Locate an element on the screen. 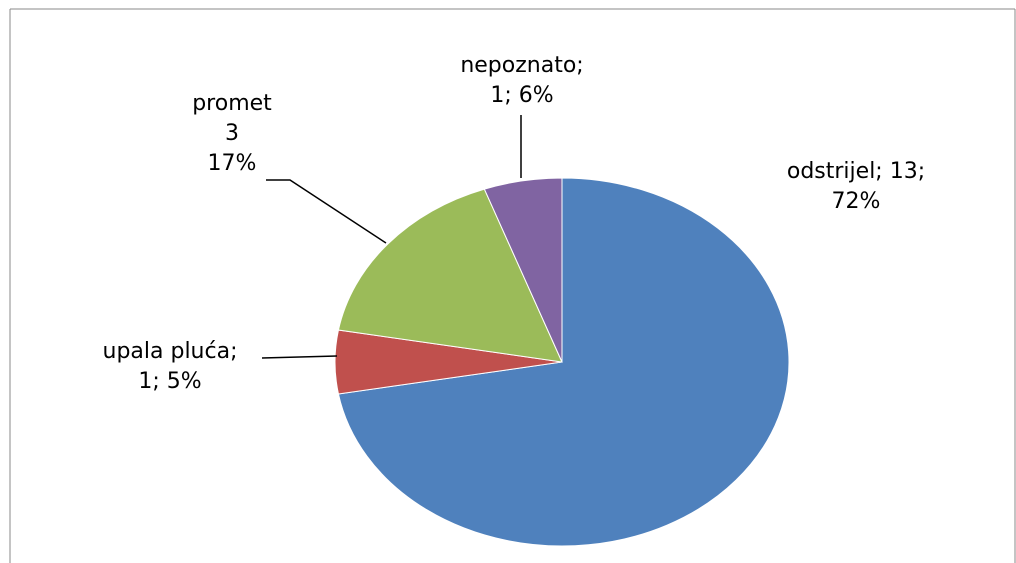 The image size is (1016, 563). leader-line-promet is located at coordinates (326, 211).